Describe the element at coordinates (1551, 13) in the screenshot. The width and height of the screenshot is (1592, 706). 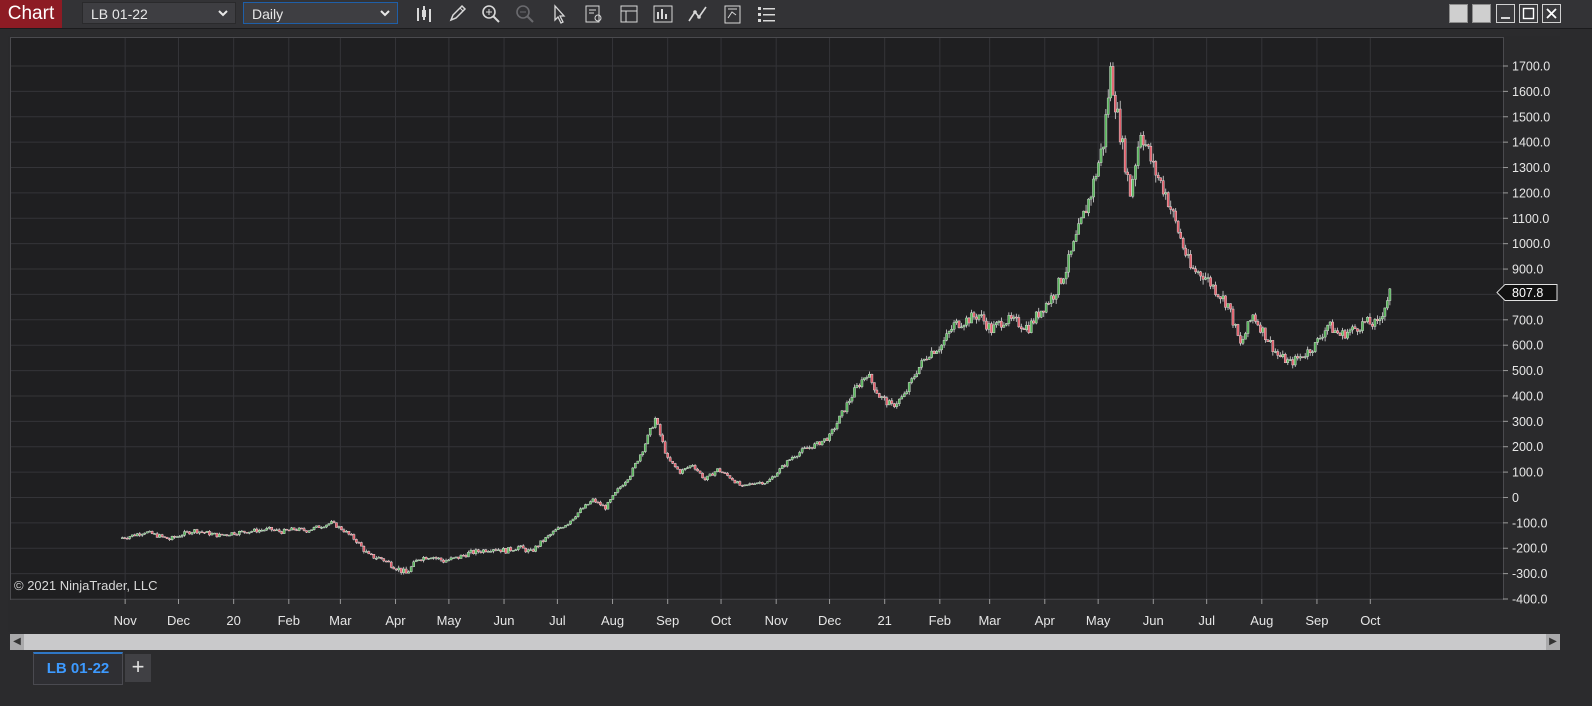
I see `close-icon` at that location.